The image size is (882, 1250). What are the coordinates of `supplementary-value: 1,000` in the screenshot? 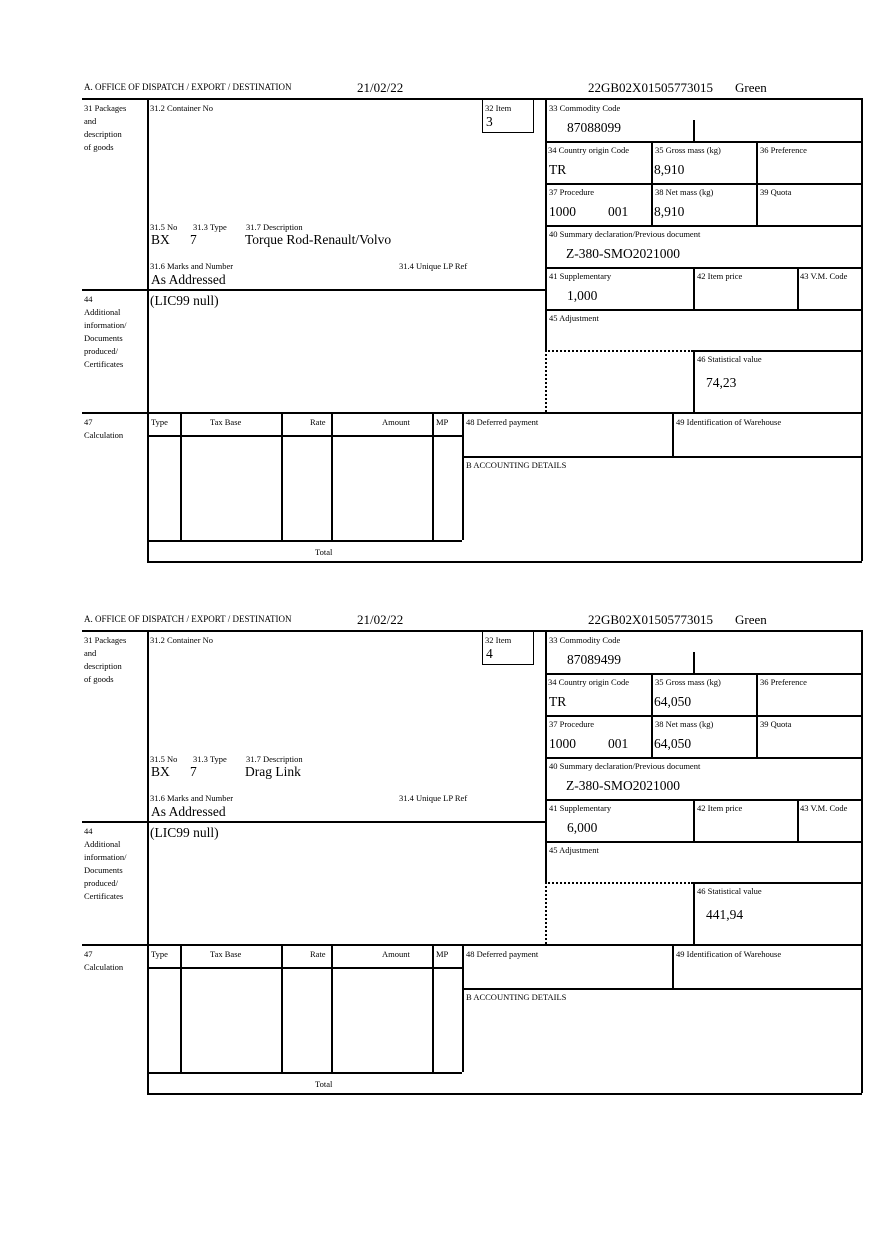 It's located at (582, 295).